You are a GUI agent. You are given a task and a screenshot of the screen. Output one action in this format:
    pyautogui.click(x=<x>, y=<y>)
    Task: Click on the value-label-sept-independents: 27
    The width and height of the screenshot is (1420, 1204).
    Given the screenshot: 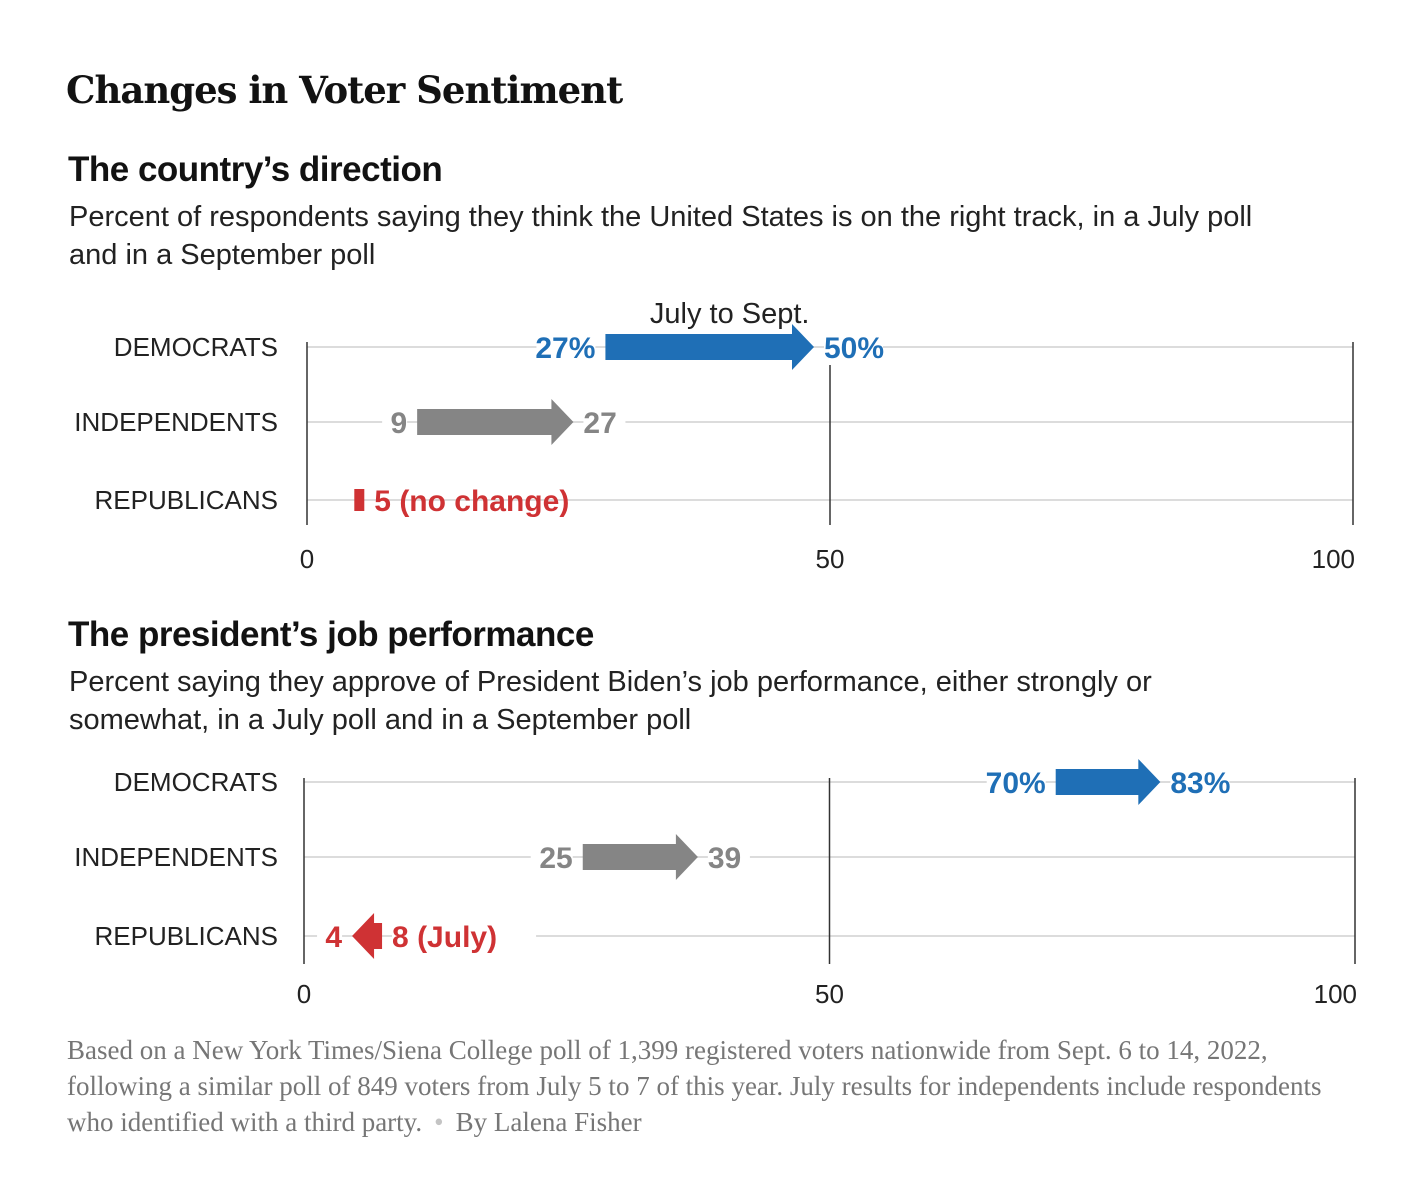 What is the action you would take?
    pyautogui.click(x=599, y=423)
    